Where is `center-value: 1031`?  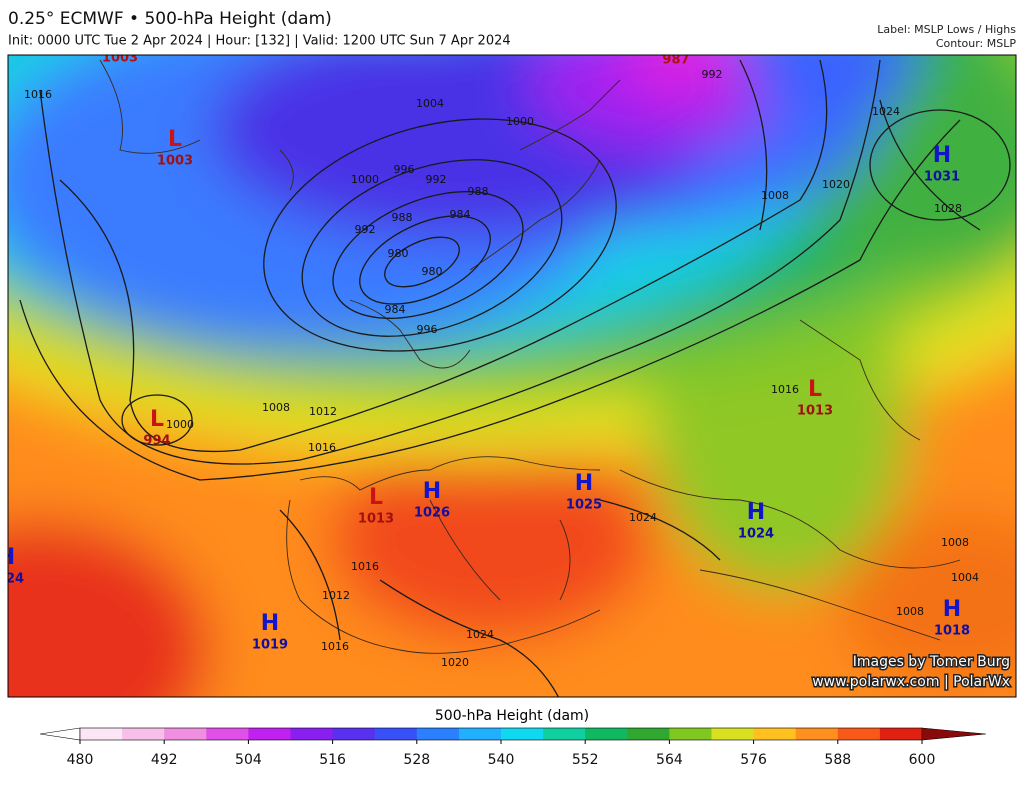
center-value: 1031 is located at coordinates (942, 177).